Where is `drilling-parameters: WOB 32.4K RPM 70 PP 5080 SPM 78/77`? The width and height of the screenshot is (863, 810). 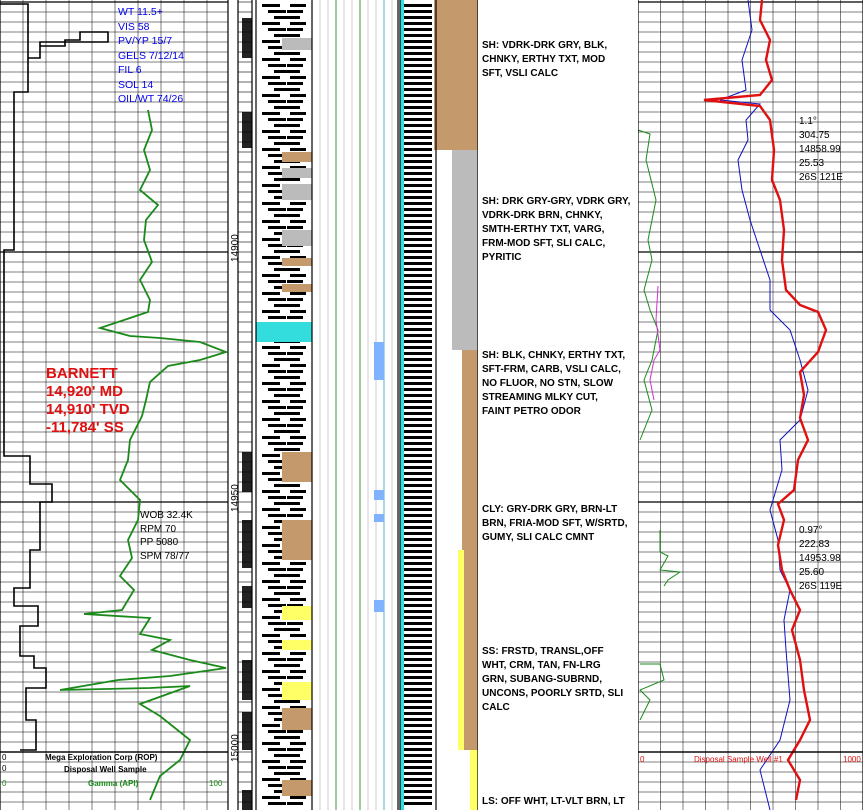 drilling-parameters: WOB 32.4K RPM 70 PP 5080 SPM 78/77 is located at coordinates (166, 536).